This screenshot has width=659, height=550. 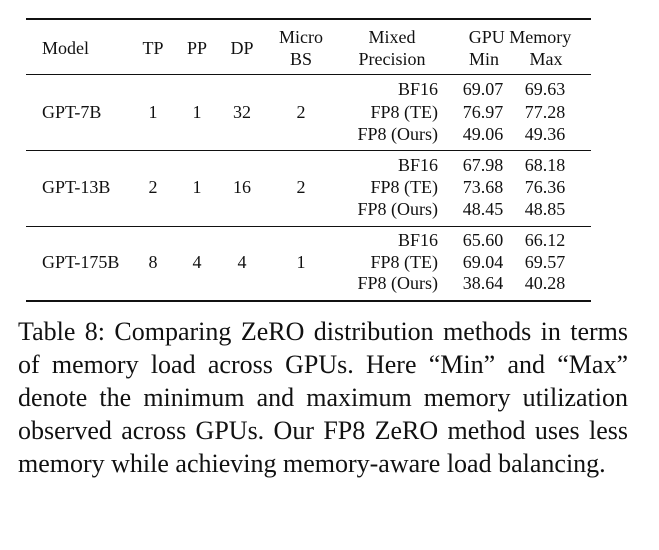 I want to click on row-max: 40.28, so click(x=545, y=283).